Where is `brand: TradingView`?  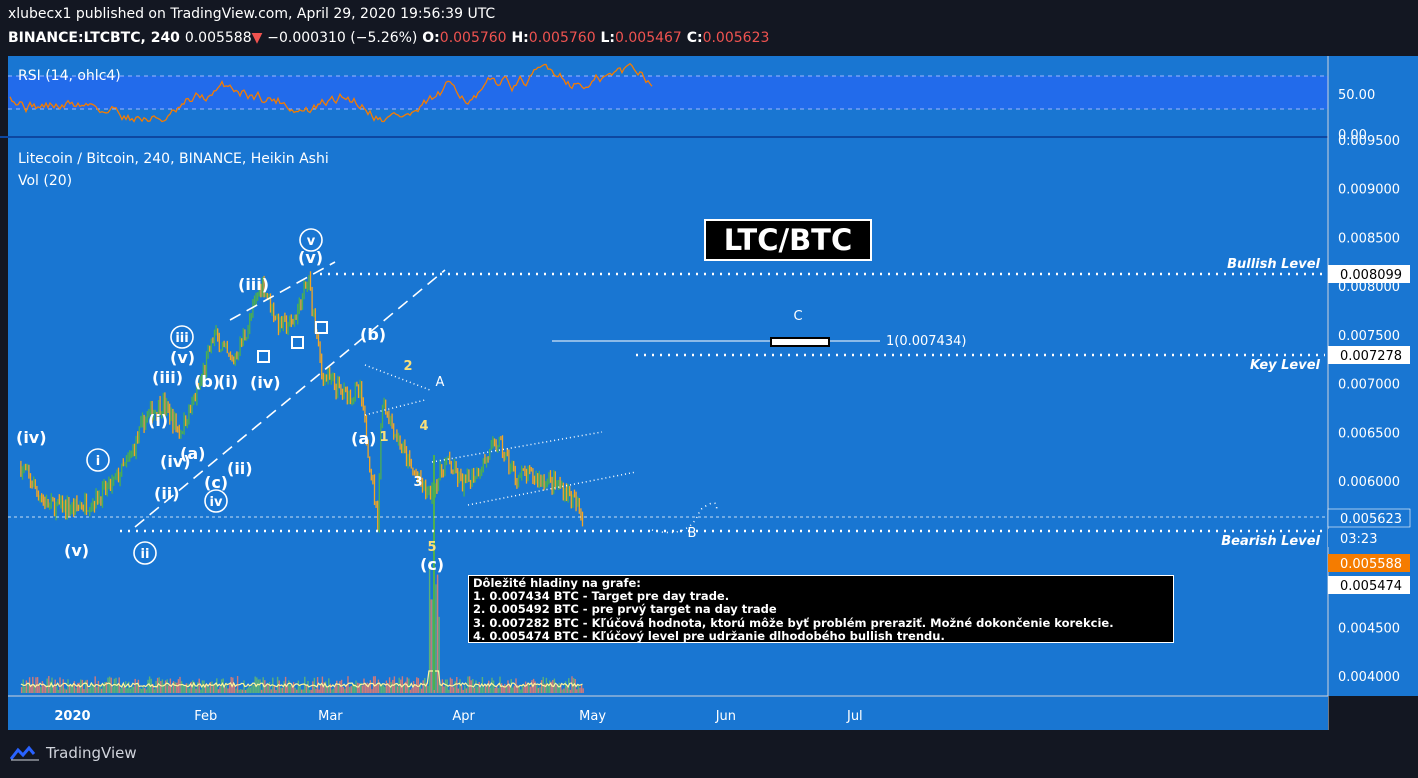 brand: TradingView is located at coordinates (73, 753).